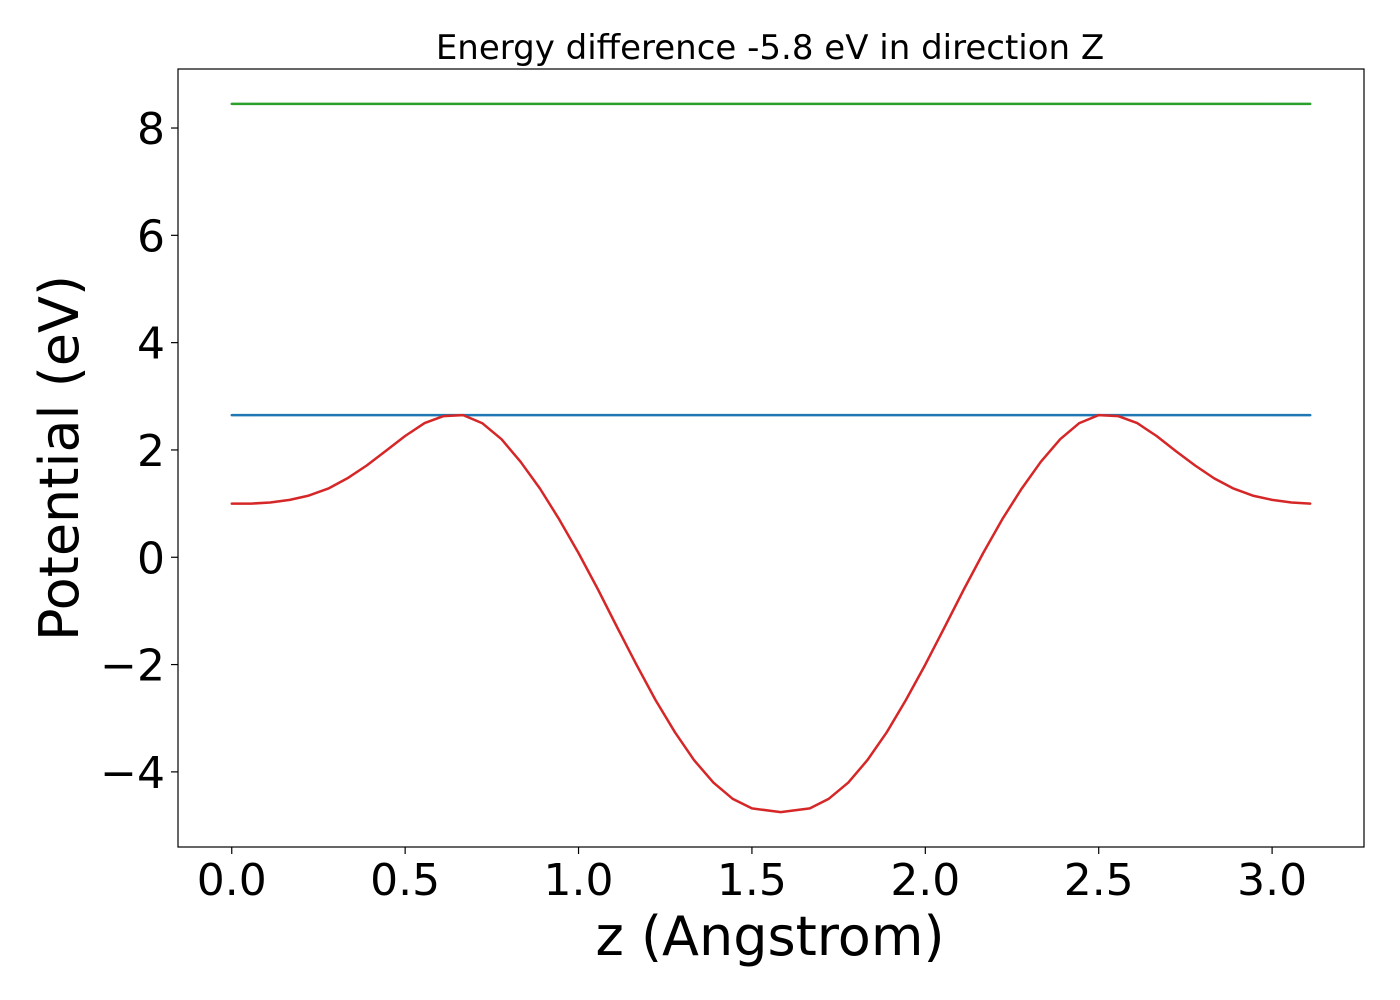  What do you see at coordinates (752, 880) in the screenshot?
I see `x-tick-label: 1.5` at bounding box center [752, 880].